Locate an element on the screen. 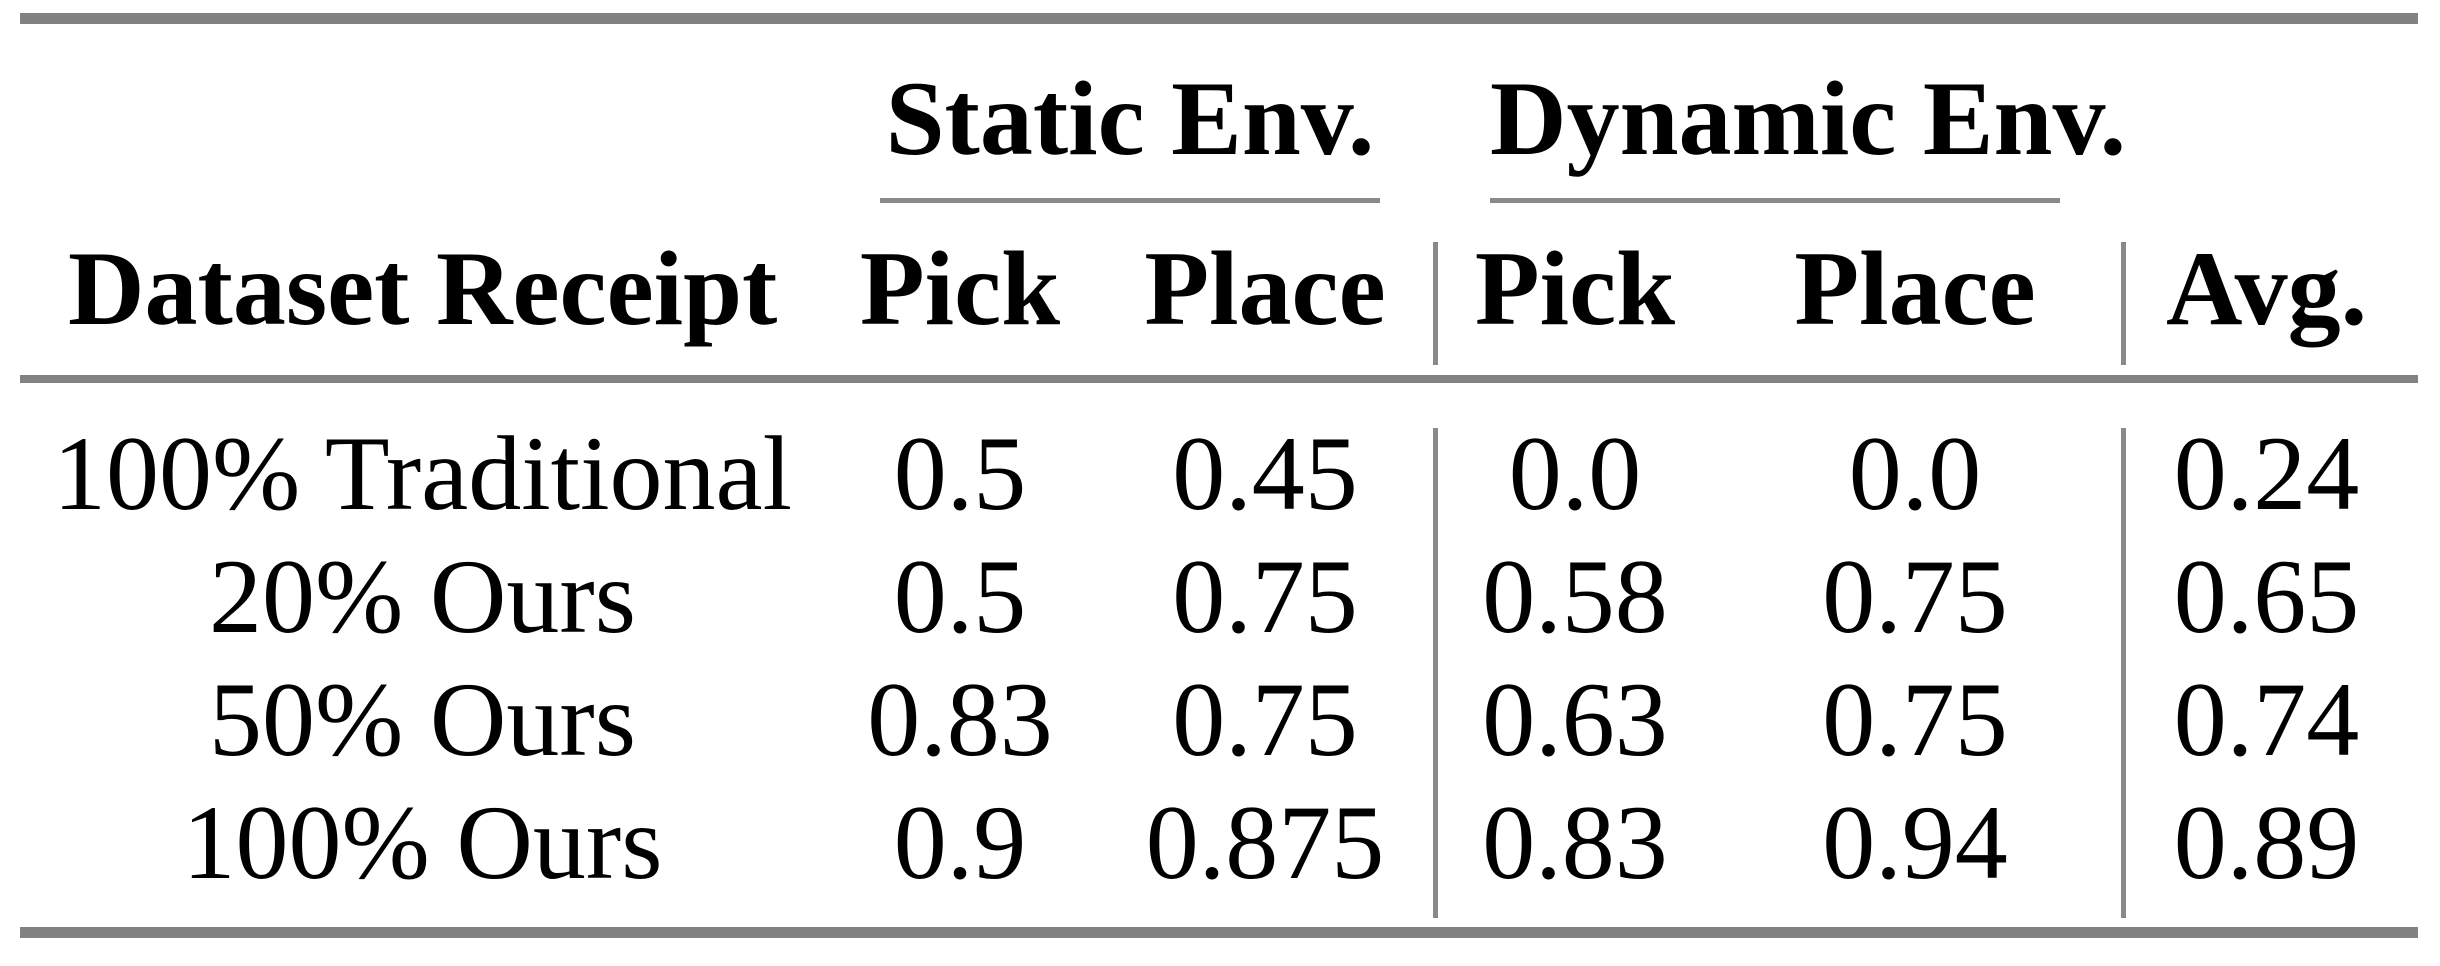 The width and height of the screenshot is (2440, 966). column-header-dynamic-place: Place is located at coordinates (1915, 292).